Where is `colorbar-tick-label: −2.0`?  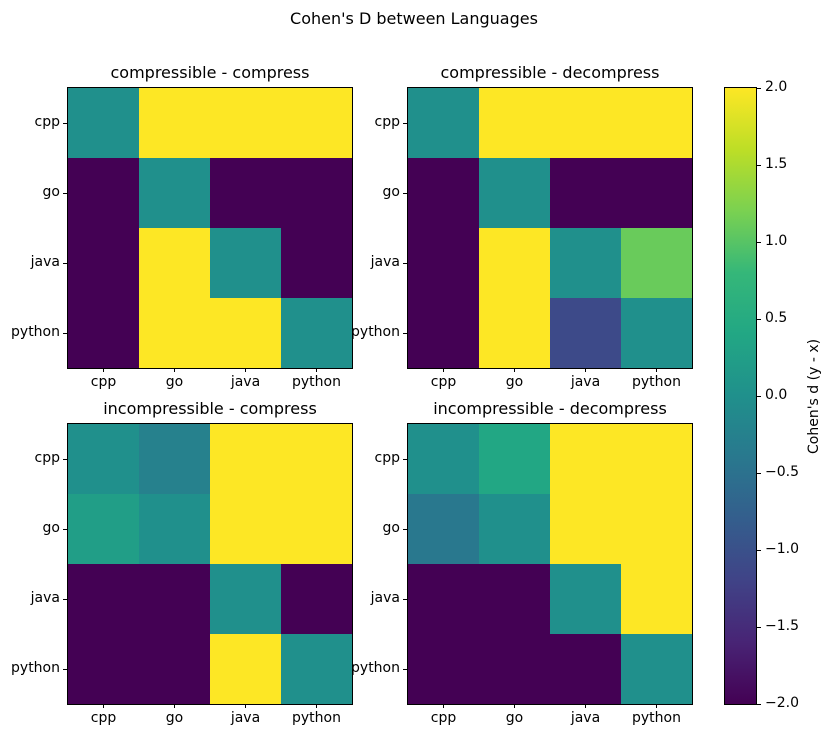
colorbar-tick-label: −2.0 is located at coordinates (782, 703).